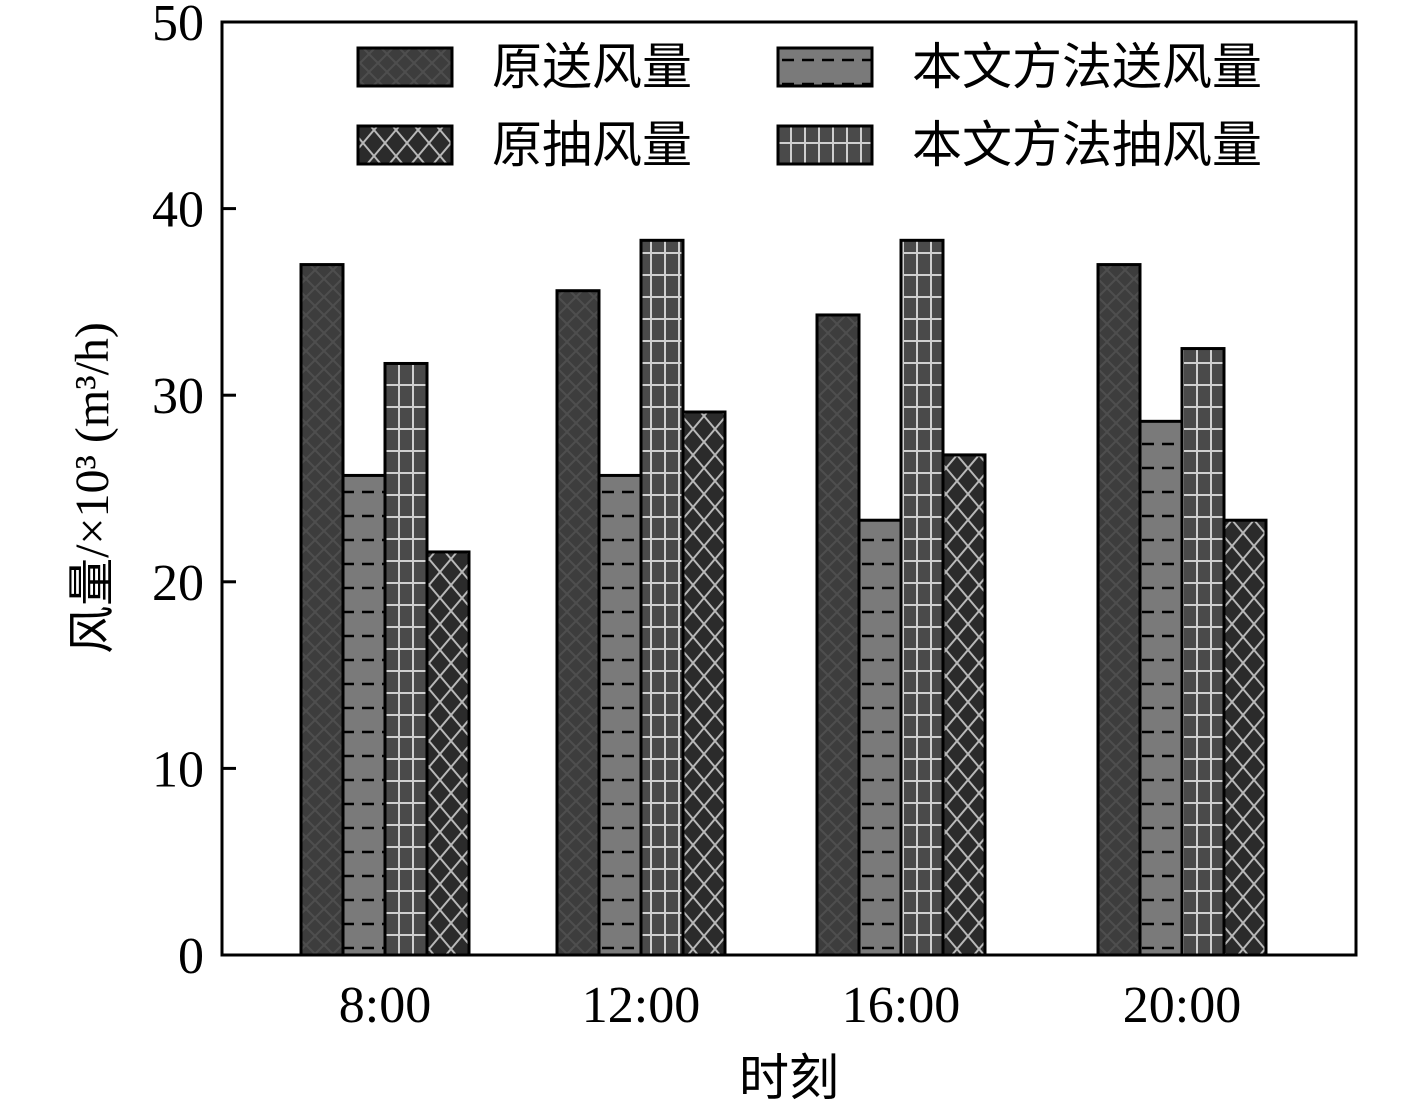  What do you see at coordinates (178, 26) in the screenshot?
I see `y-tick-label: 50` at bounding box center [178, 26].